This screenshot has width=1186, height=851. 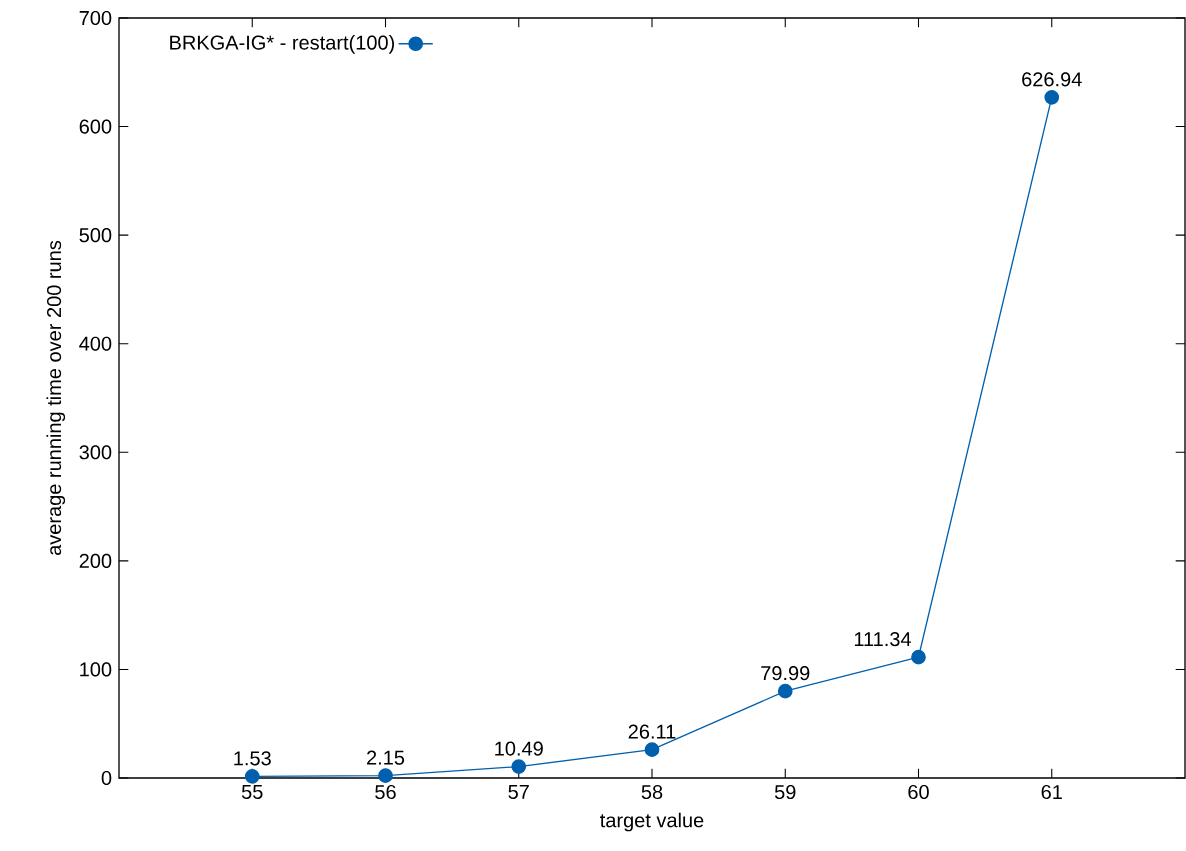 I want to click on y-tick-label: 100, so click(x=96, y=669).